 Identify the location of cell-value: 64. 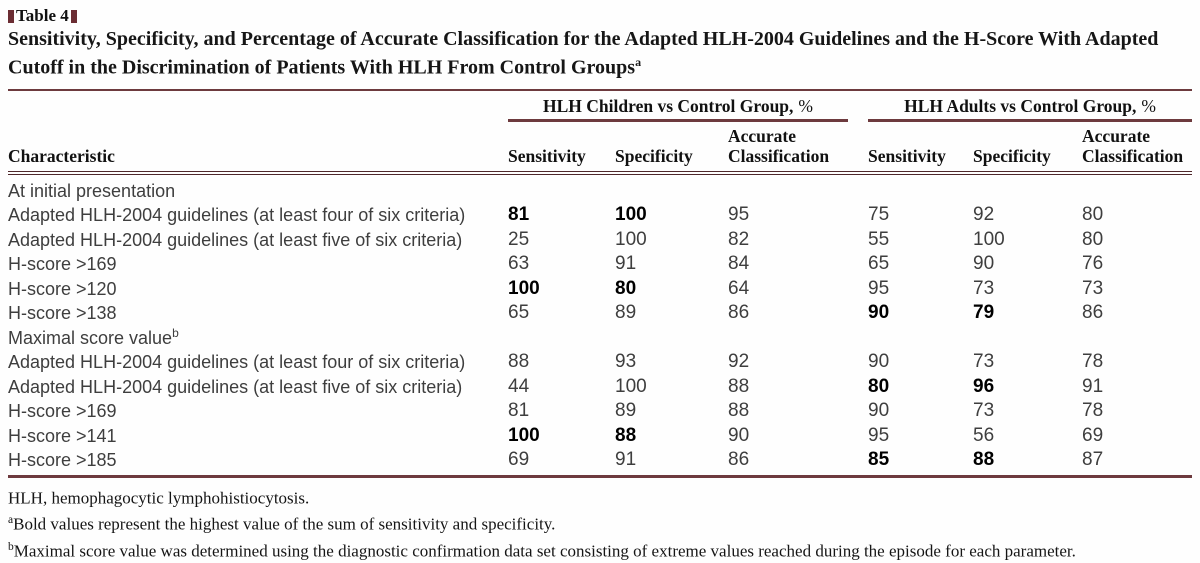
(739, 288).